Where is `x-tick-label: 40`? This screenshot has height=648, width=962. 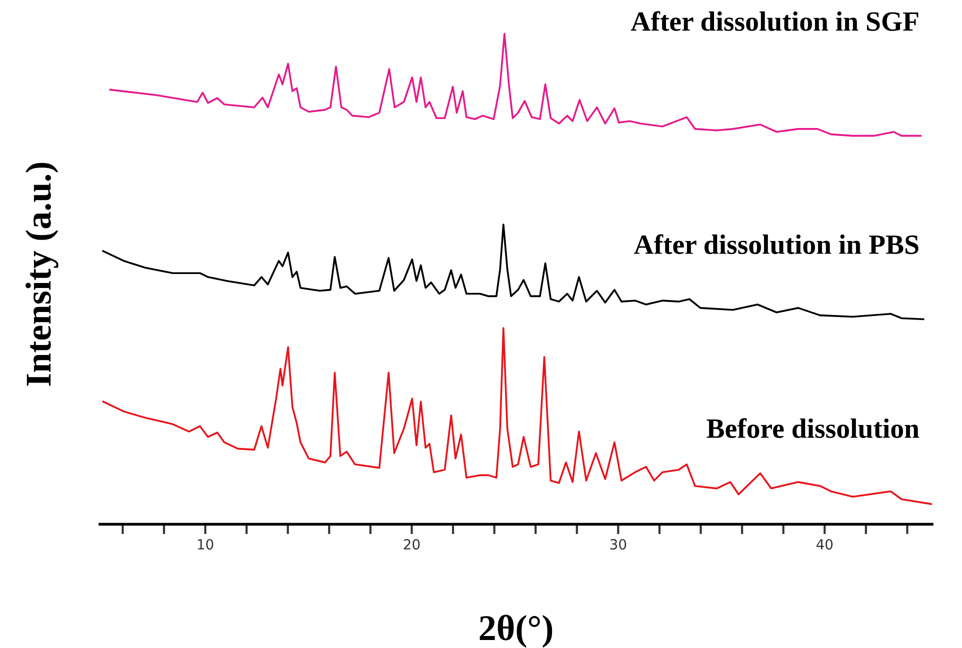
x-tick-label: 40 is located at coordinates (824, 544).